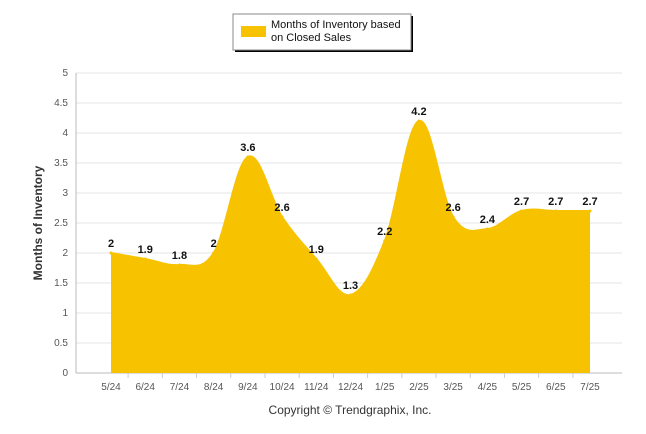  I want to click on x-tick-label: 7/24, so click(180, 387).